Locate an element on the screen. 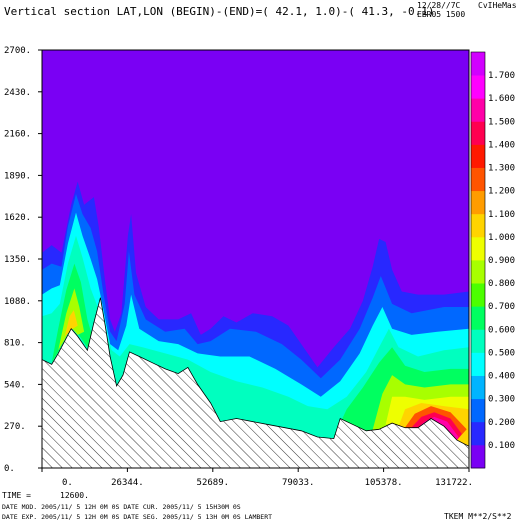 The width and height of the screenshot is (517, 521). y-tick-label: 1350. is located at coordinates (17, 260).